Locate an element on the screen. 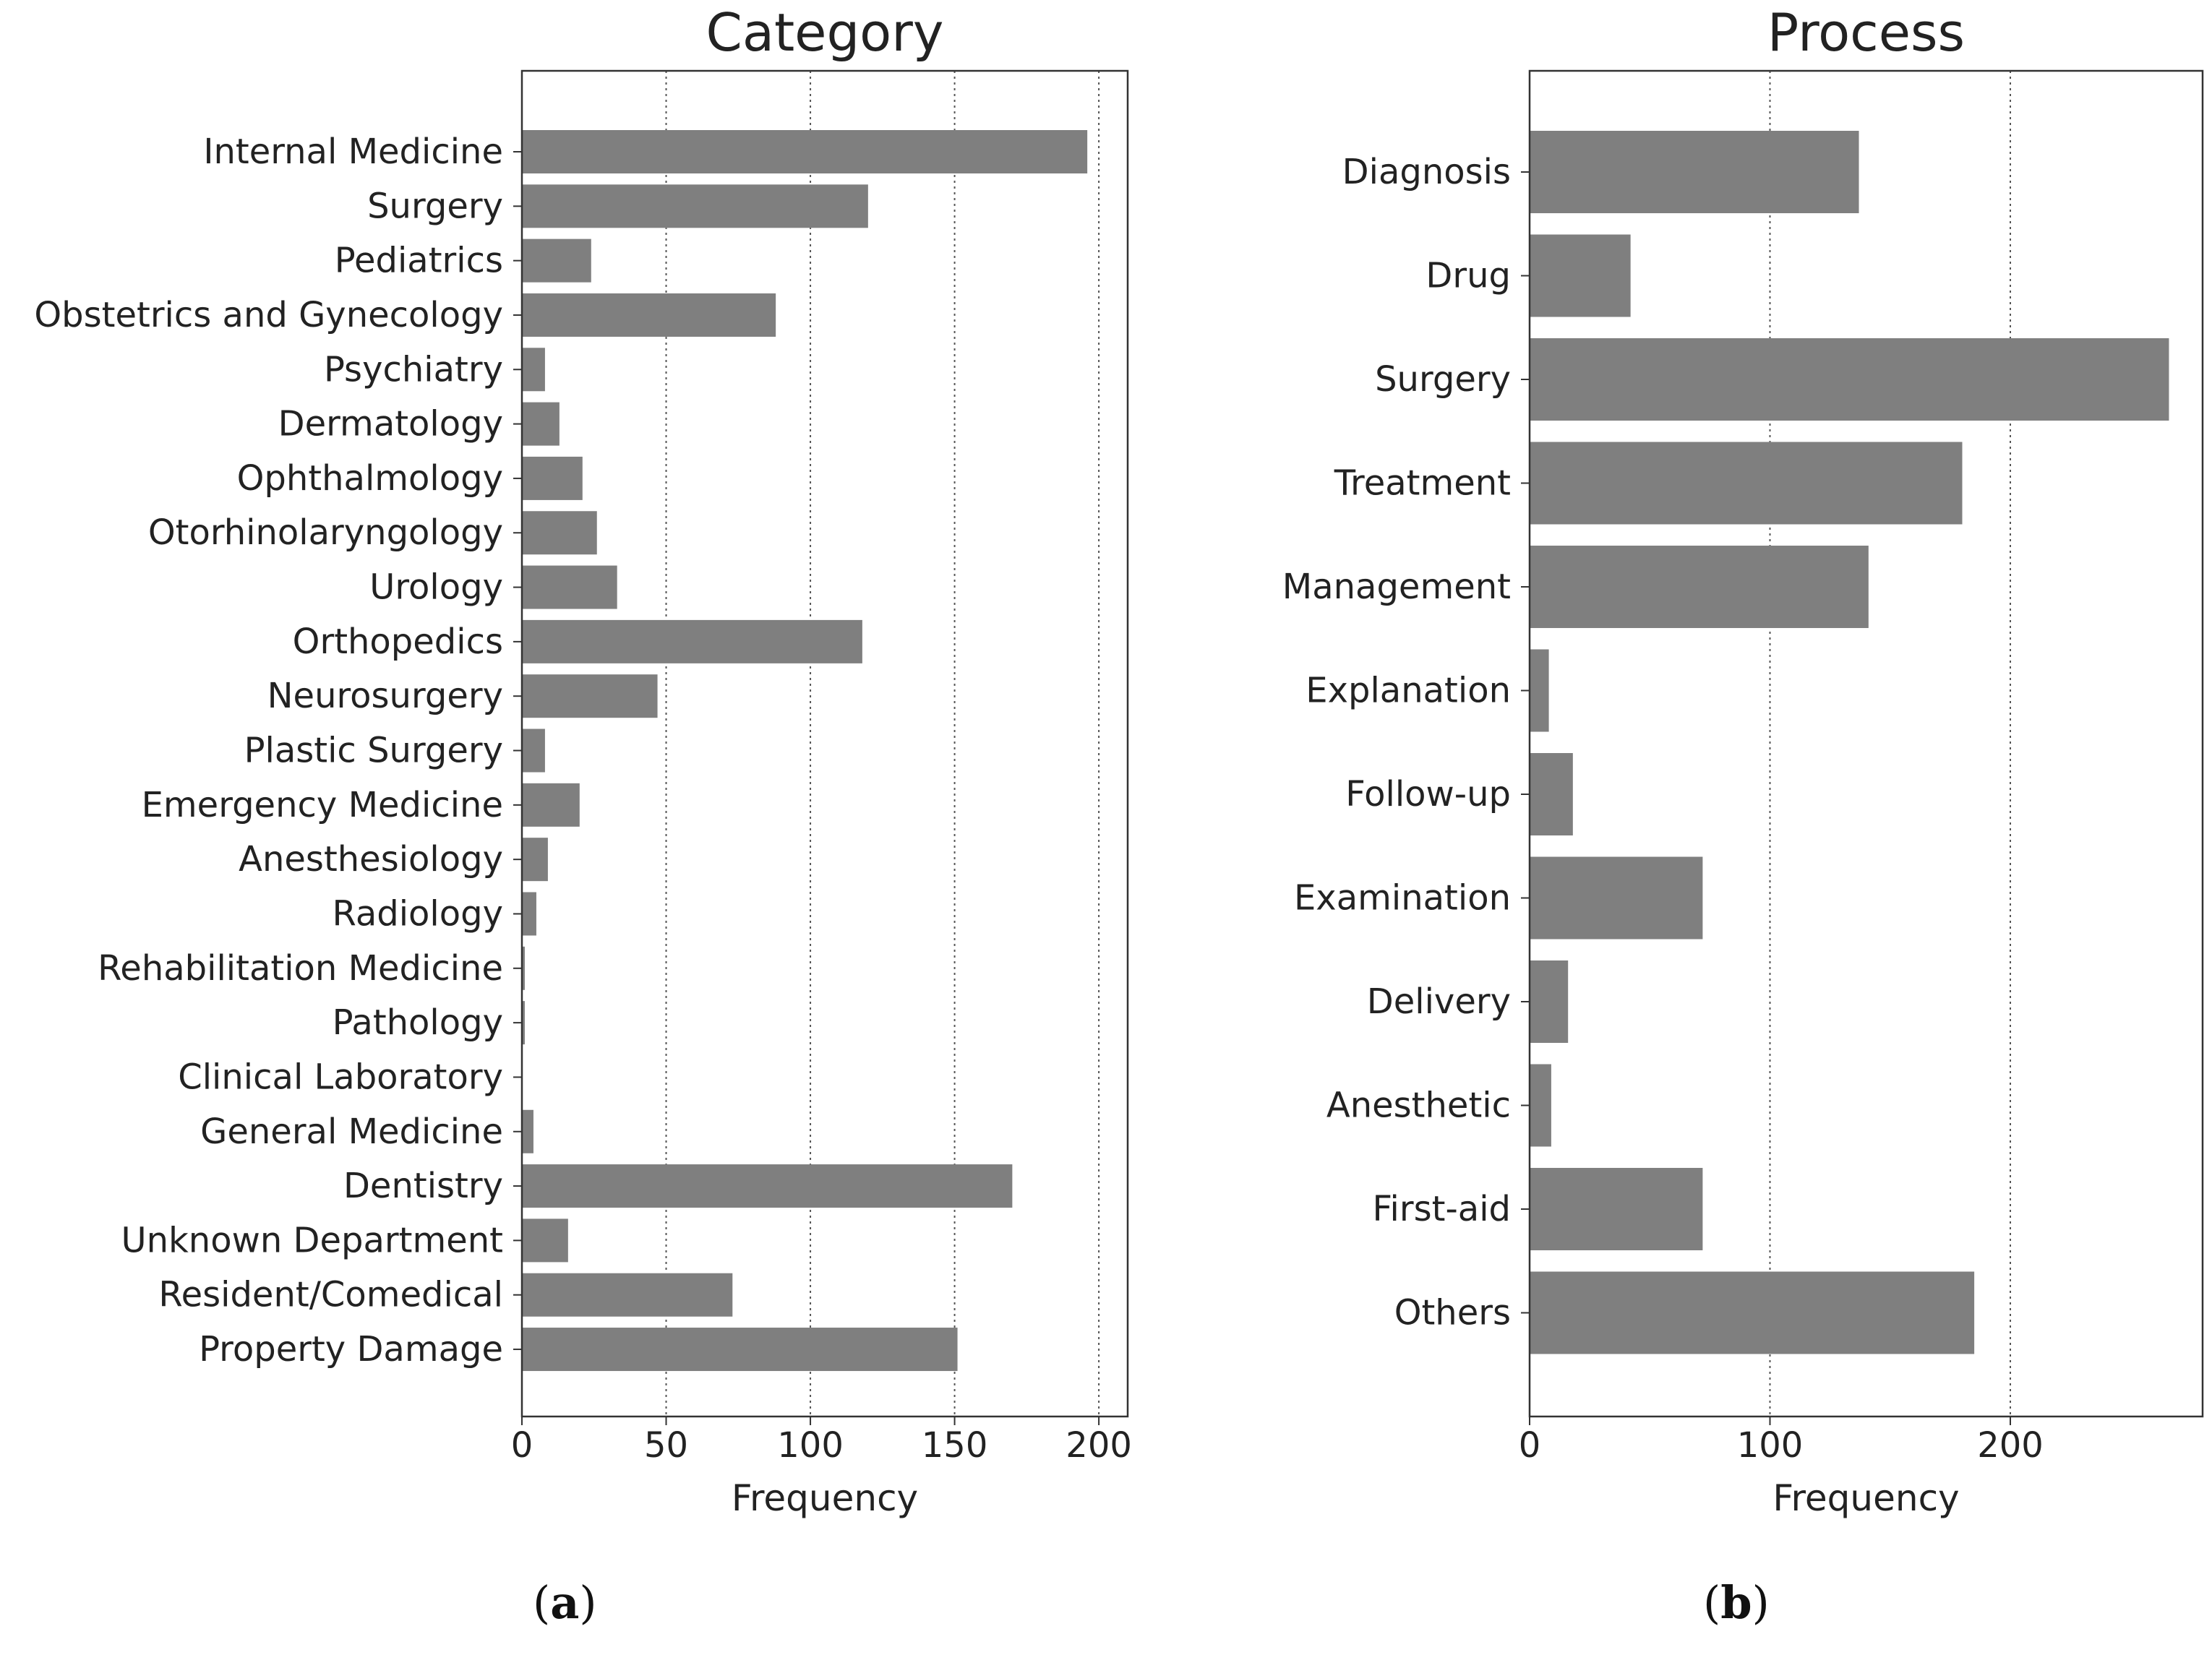 The height and width of the screenshot is (1655, 2212). category-label: Dermatology is located at coordinates (391, 424).